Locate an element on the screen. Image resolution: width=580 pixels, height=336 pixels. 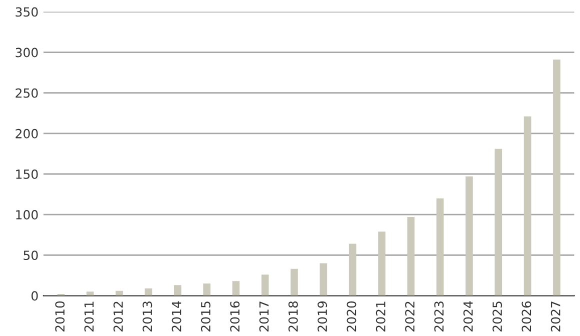
x-tick-label: 2015 is located at coordinates (205, 317).